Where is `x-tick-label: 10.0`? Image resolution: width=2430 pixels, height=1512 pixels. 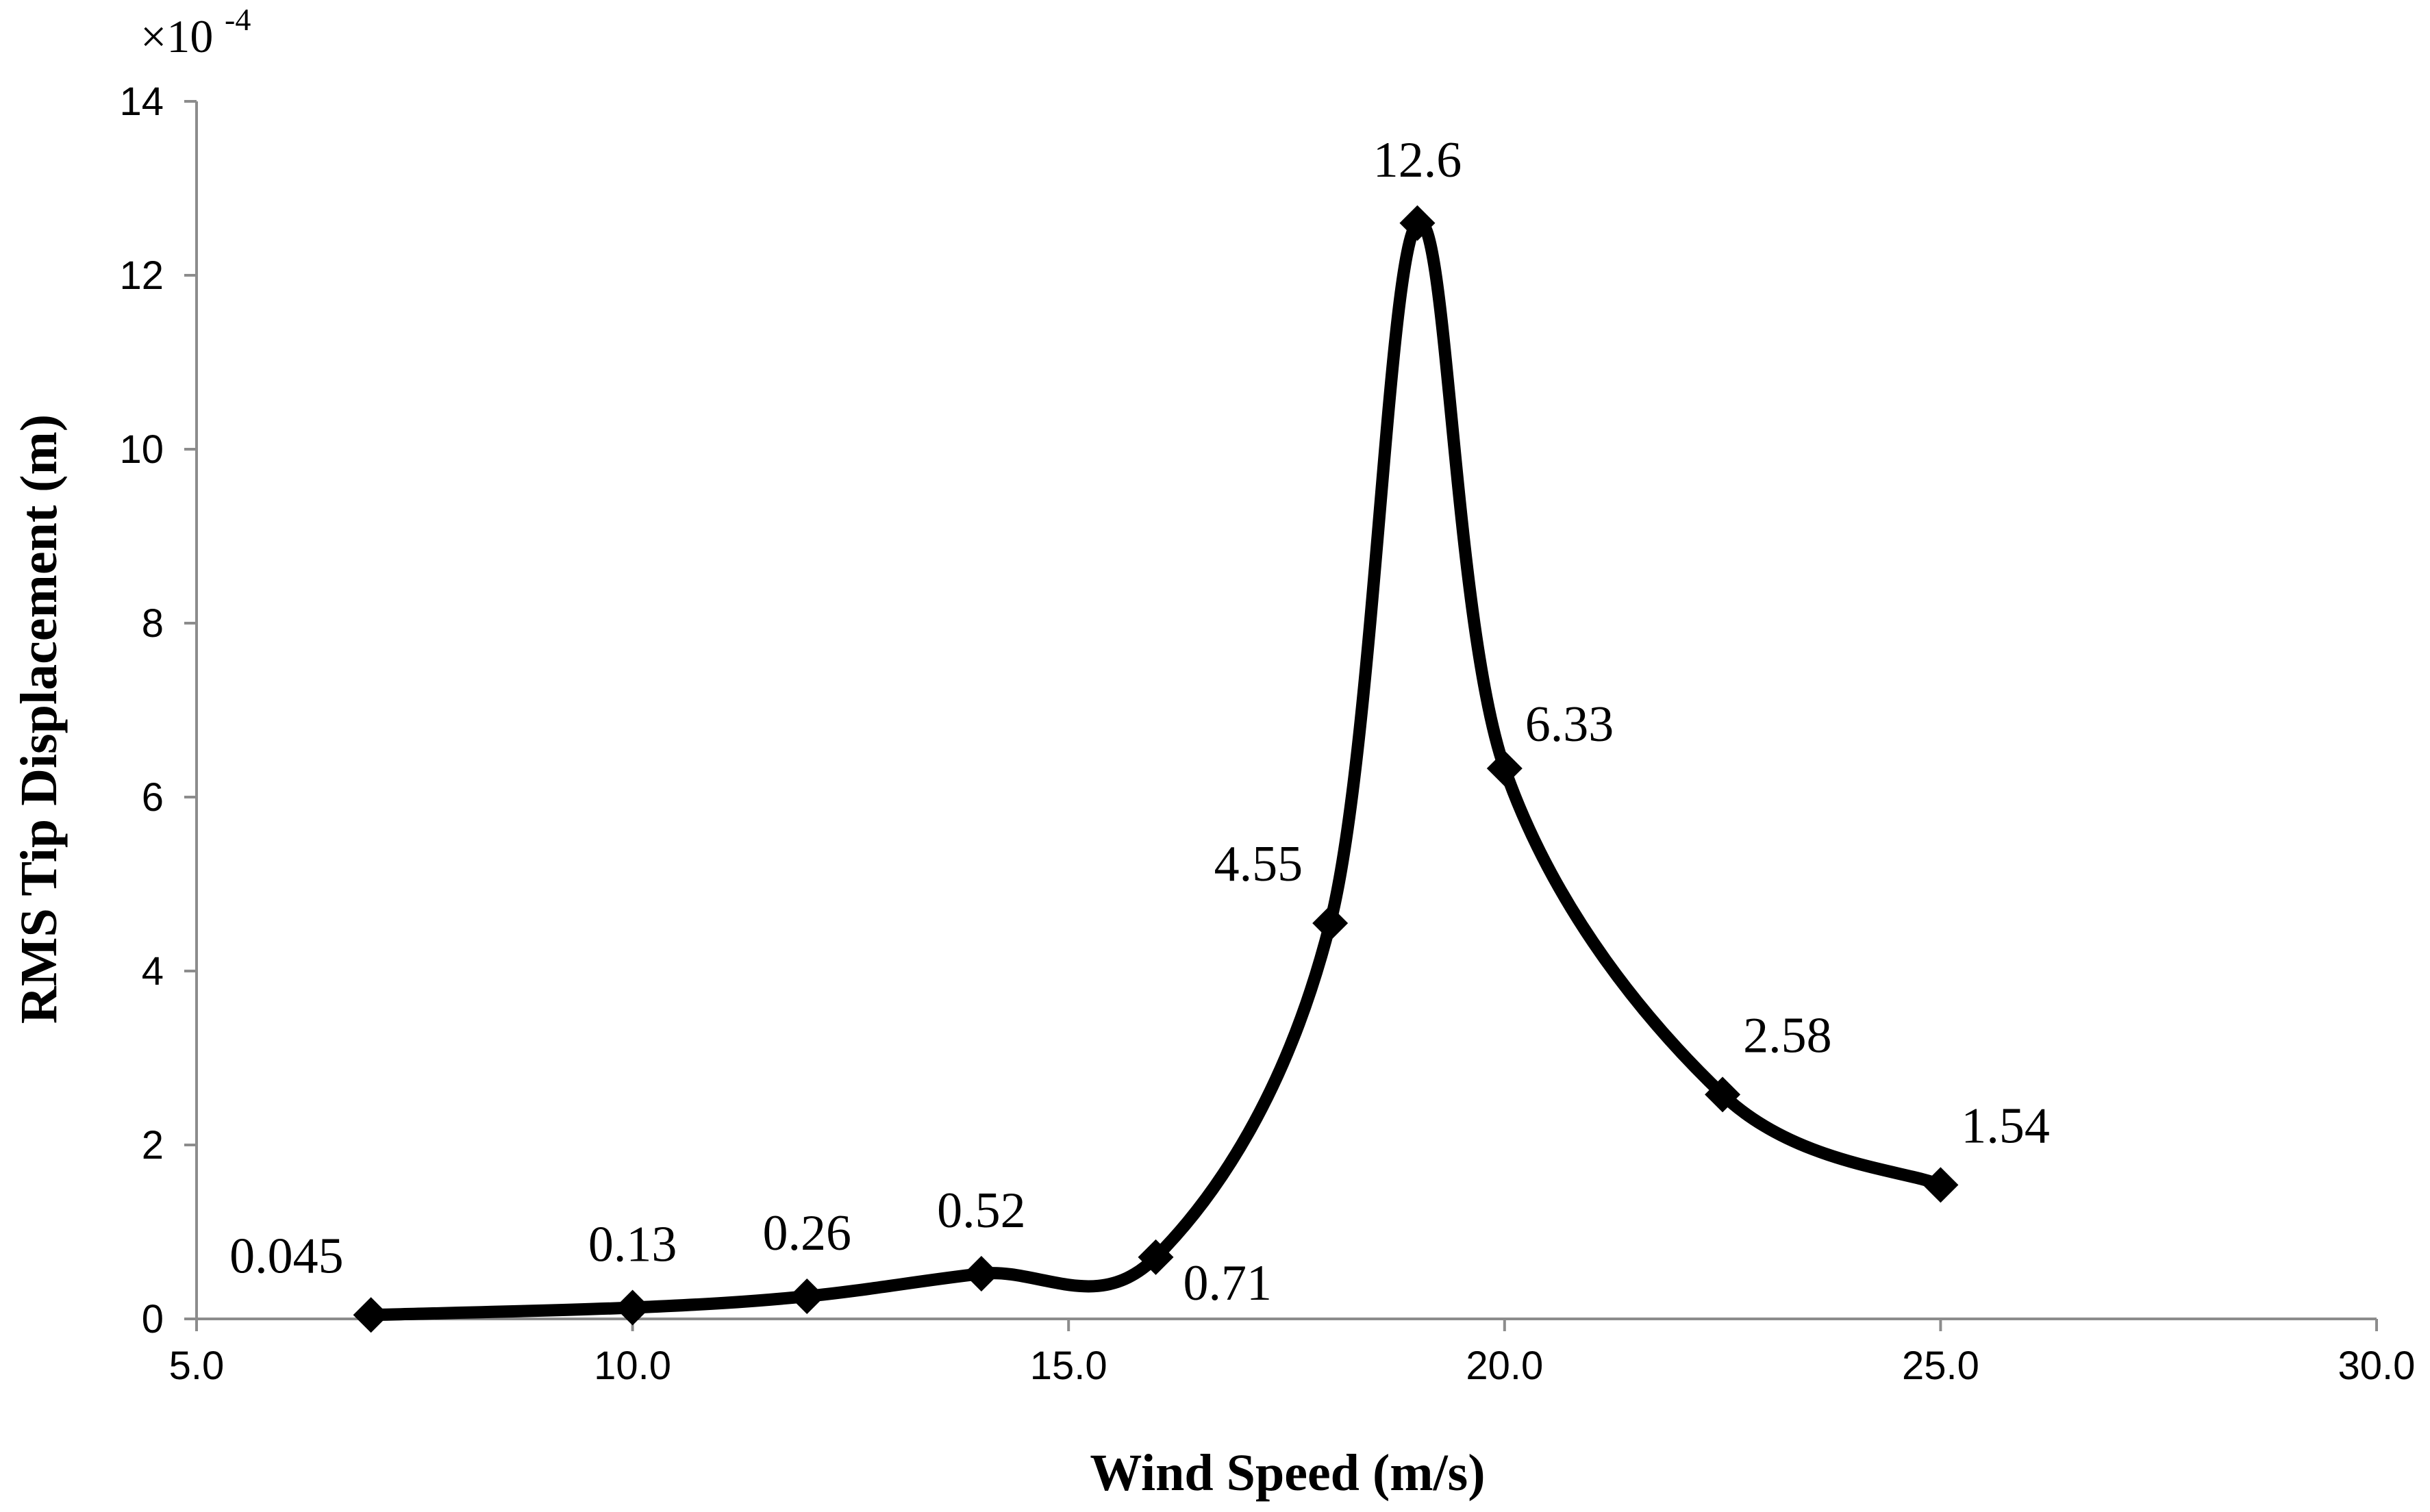
x-tick-label: 10.0 is located at coordinates (632, 1366).